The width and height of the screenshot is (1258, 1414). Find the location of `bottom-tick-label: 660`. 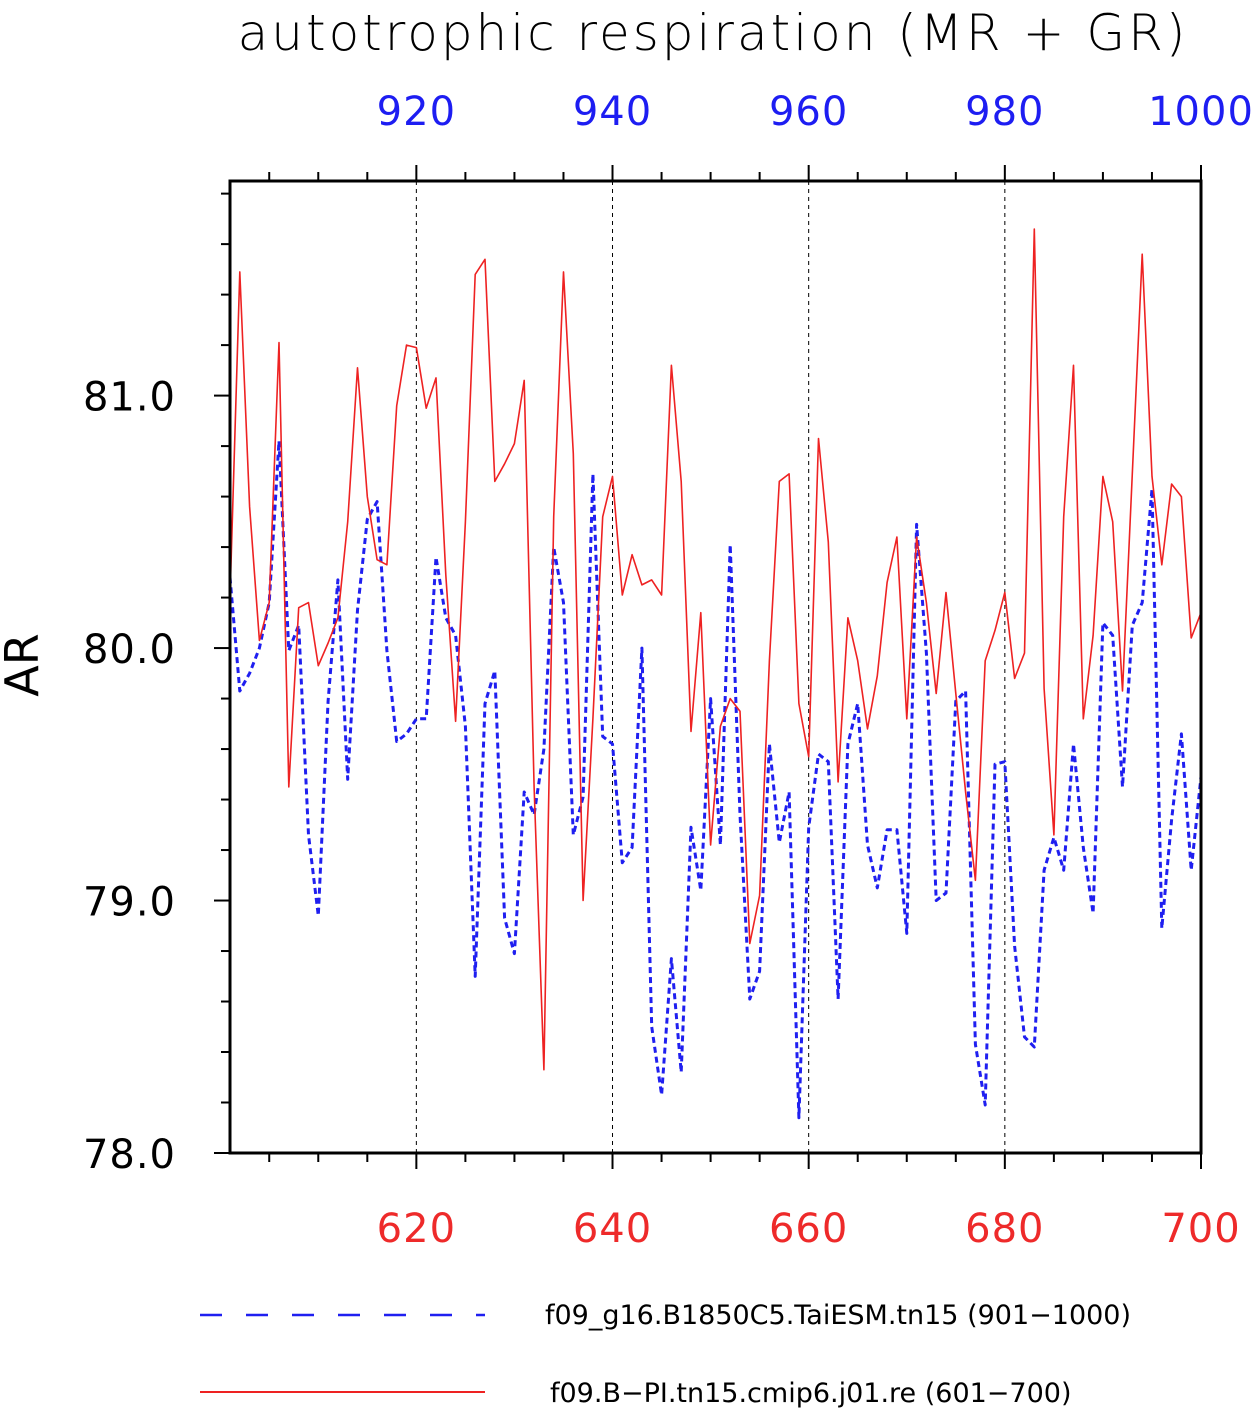

bottom-tick-label: 660 is located at coordinates (808, 1229).